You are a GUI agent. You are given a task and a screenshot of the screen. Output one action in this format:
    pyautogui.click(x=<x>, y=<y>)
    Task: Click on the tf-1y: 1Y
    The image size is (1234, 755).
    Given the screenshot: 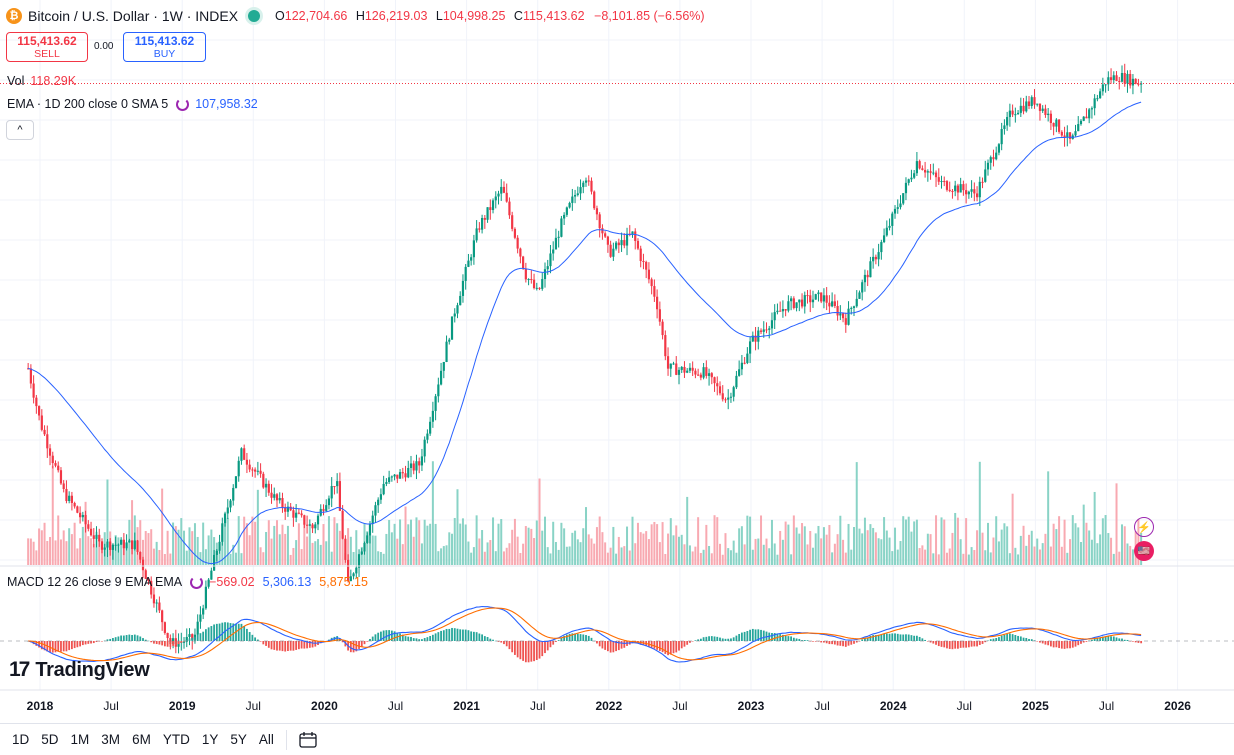 What is the action you would take?
    pyautogui.click(x=210, y=739)
    